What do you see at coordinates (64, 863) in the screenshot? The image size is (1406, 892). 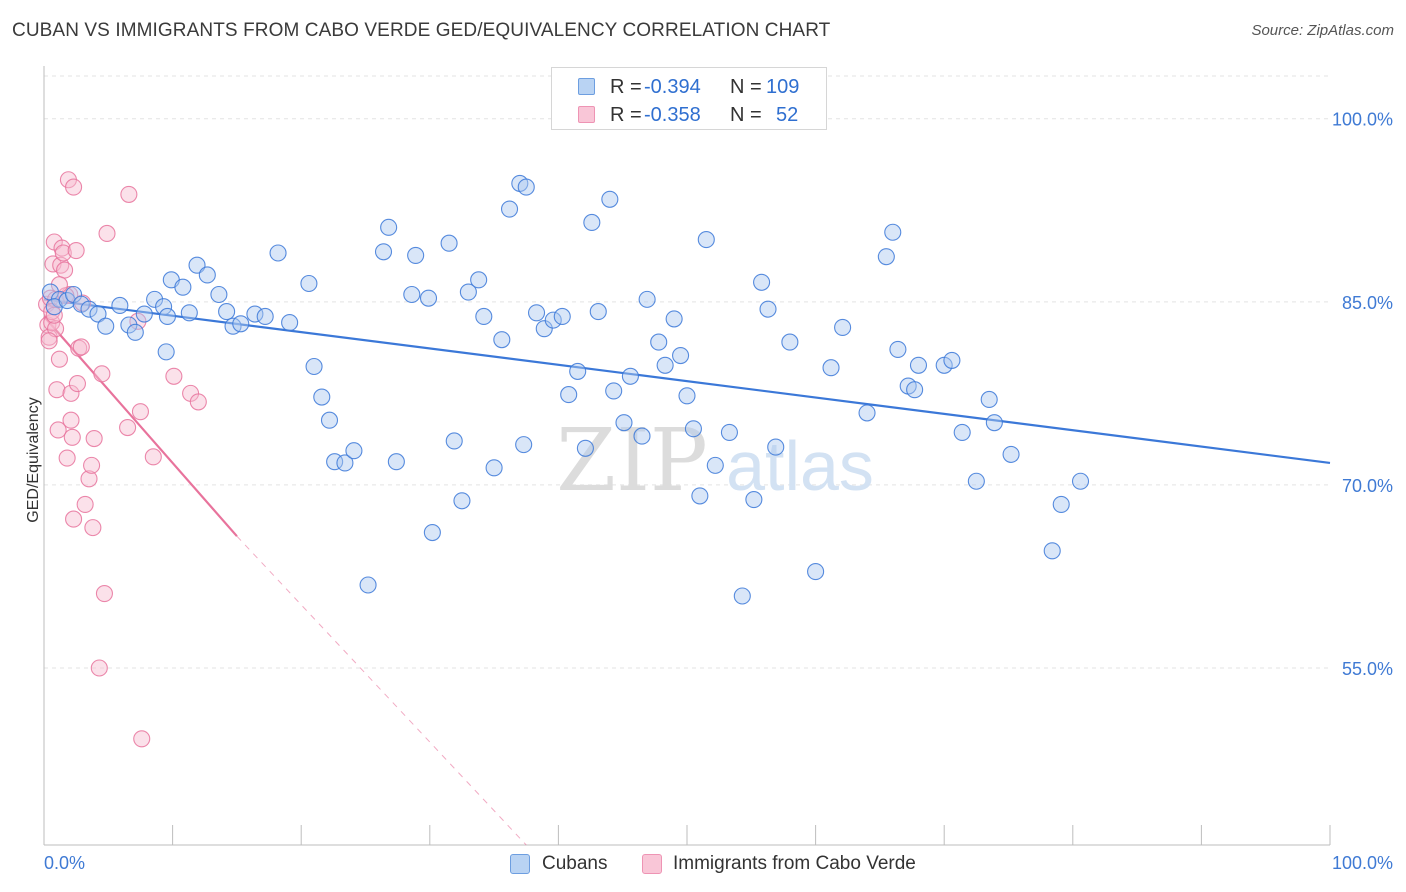 I see `x-tick-label: 0.0%` at bounding box center [64, 863].